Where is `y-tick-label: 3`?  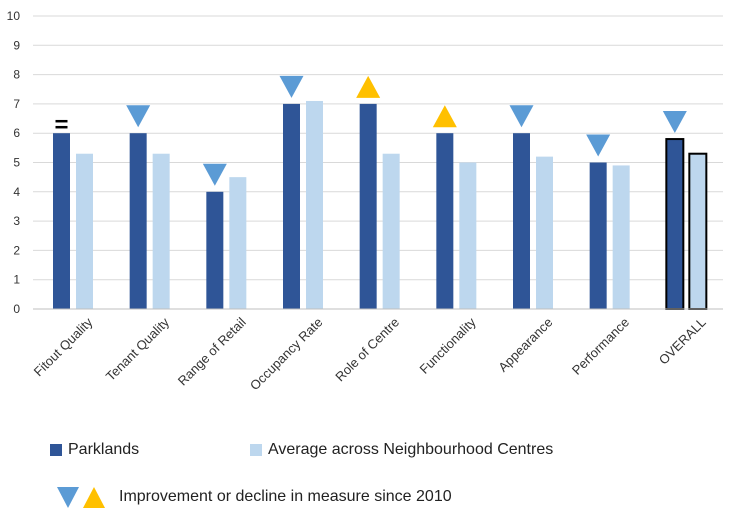
y-tick-label: 3 is located at coordinates (16, 221).